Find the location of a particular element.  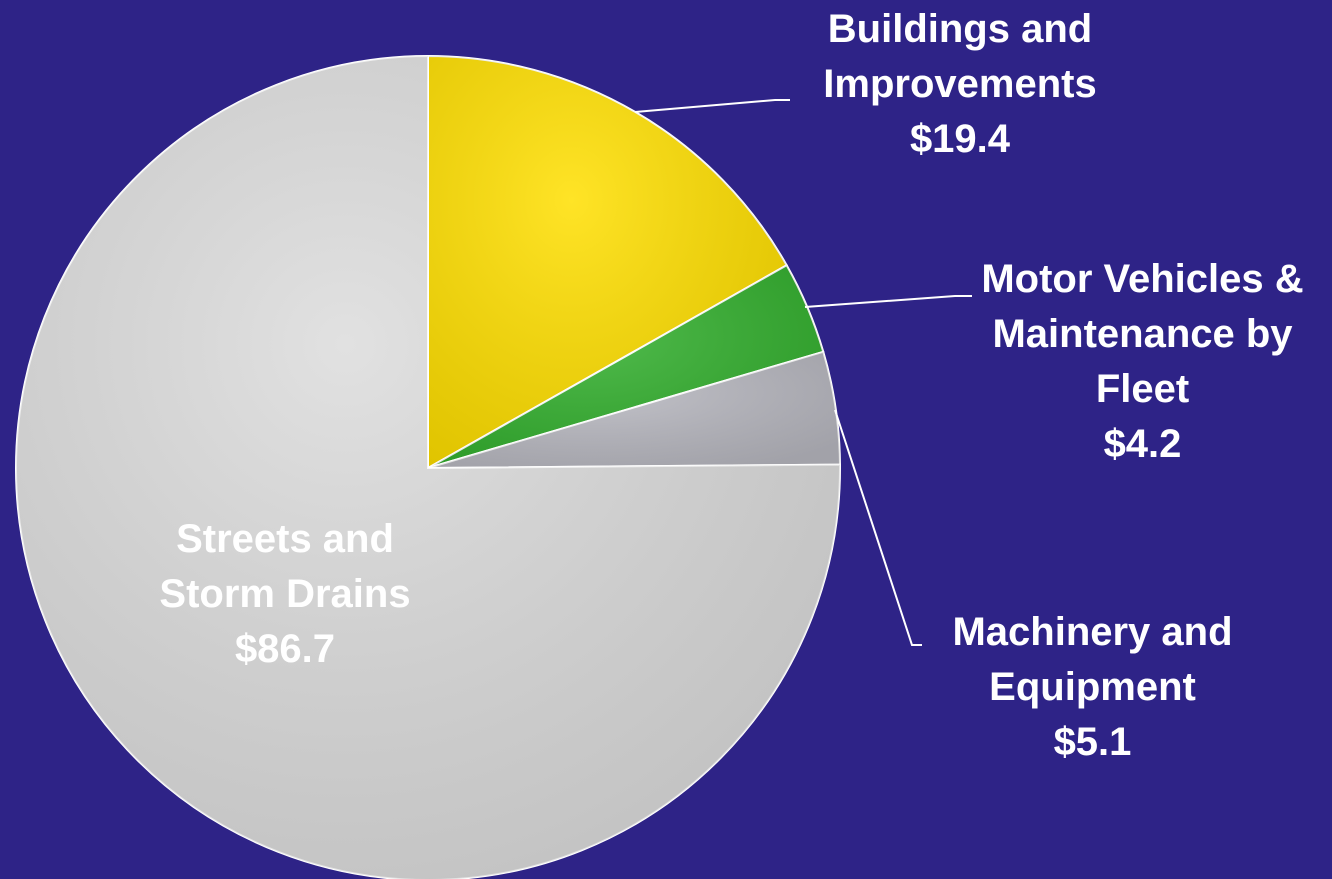

value-label: $4.2 is located at coordinates (1142, 444).